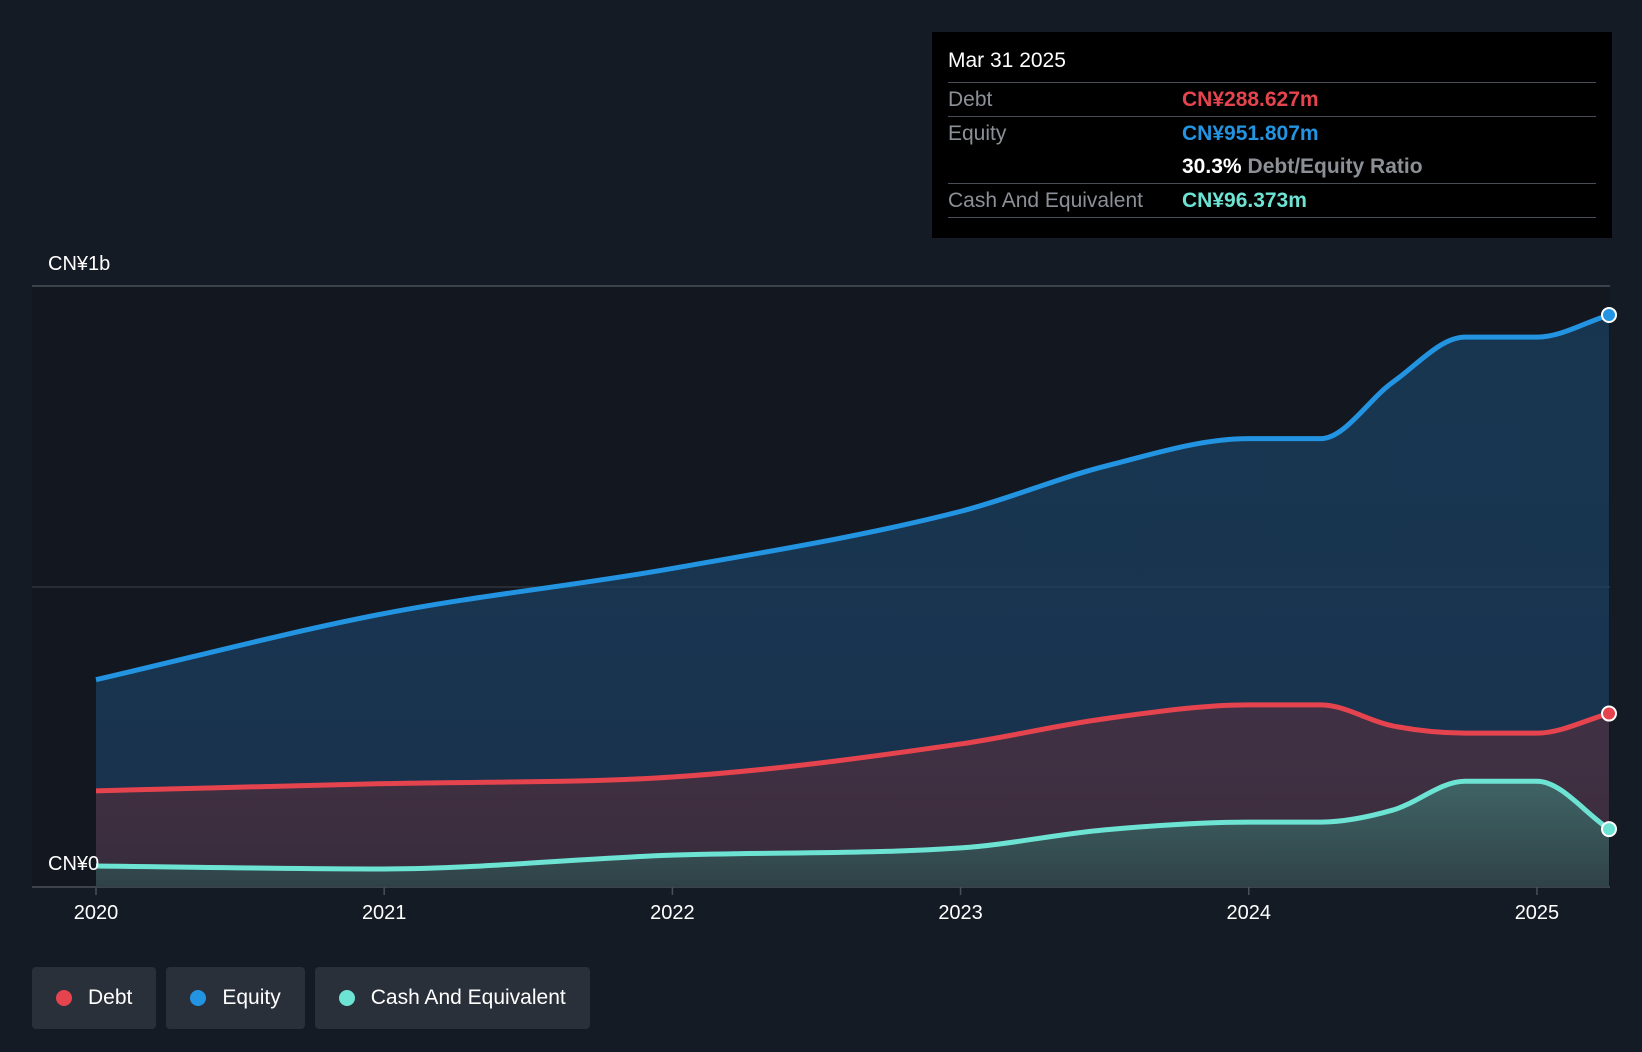 Image resolution: width=1642 pixels, height=1052 pixels. What do you see at coordinates (251, 997) in the screenshot?
I see `legend-equity-label: Equity` at bounding box center [251, 997].